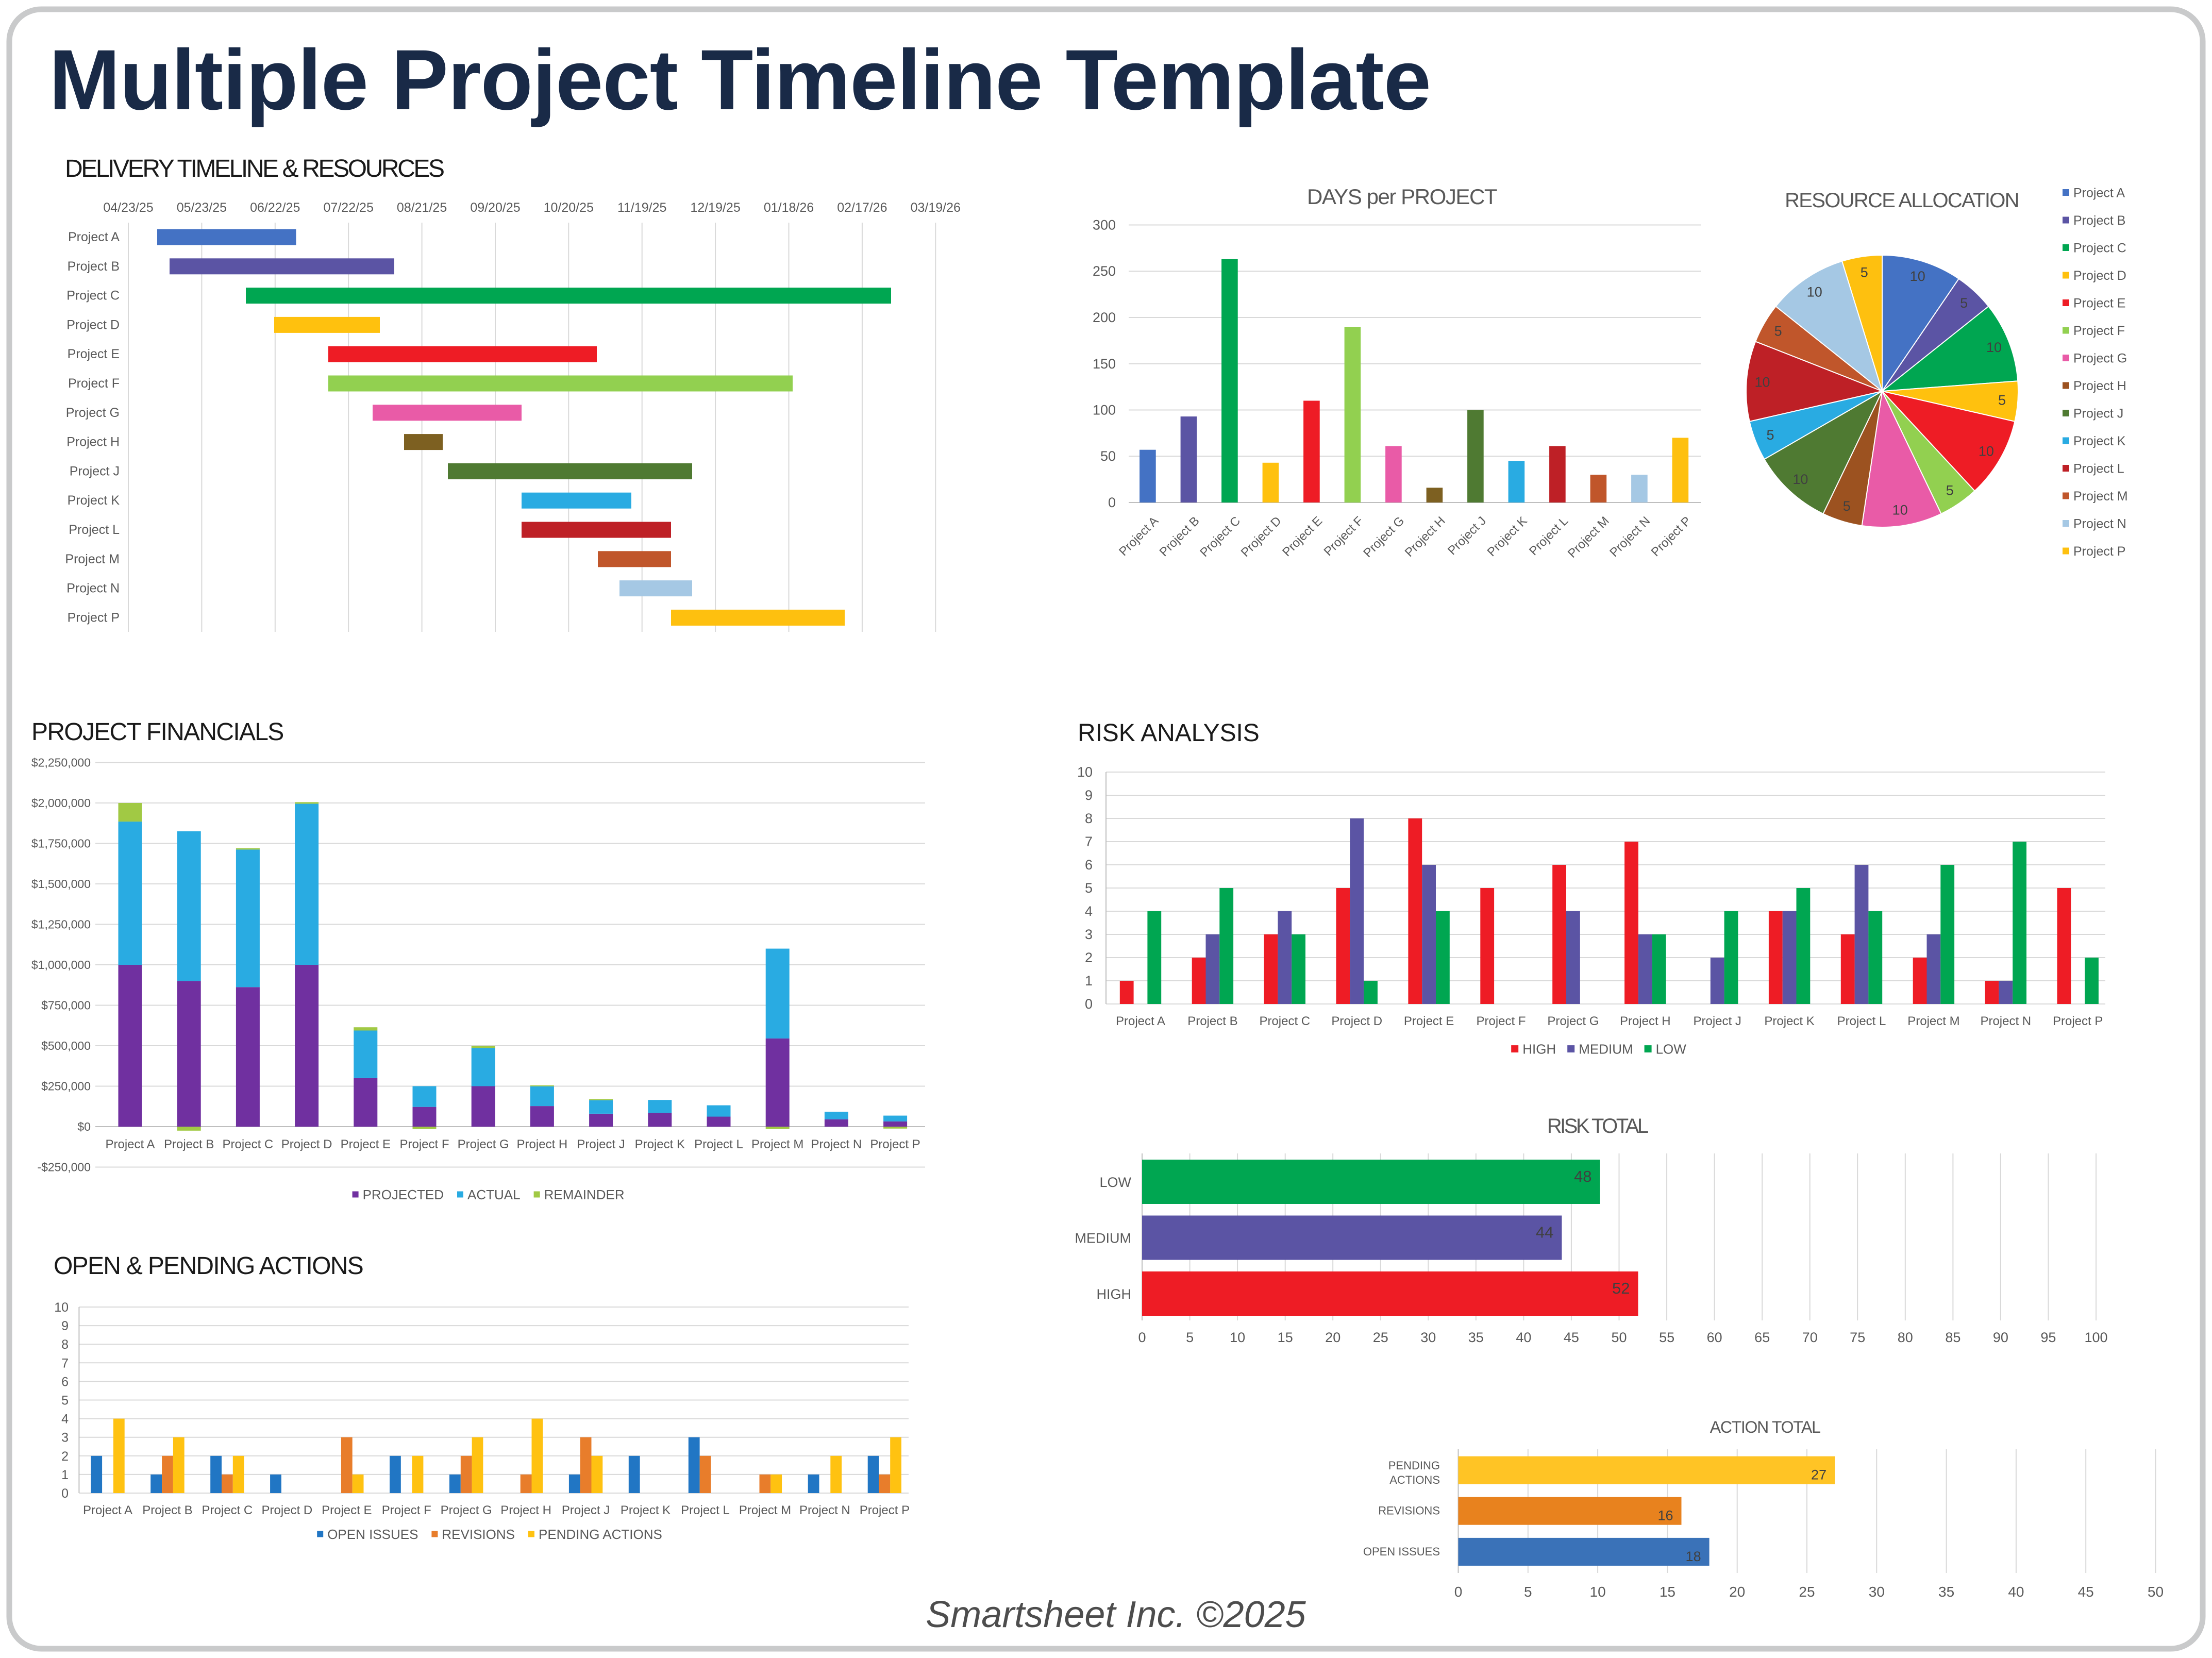 The width and height of the screenshot is (2212, 1658). What do you see at coordinates (66, 1045) in the screenshot?
I see `svg-text: $500,000` at bounding box center [66, 1045].